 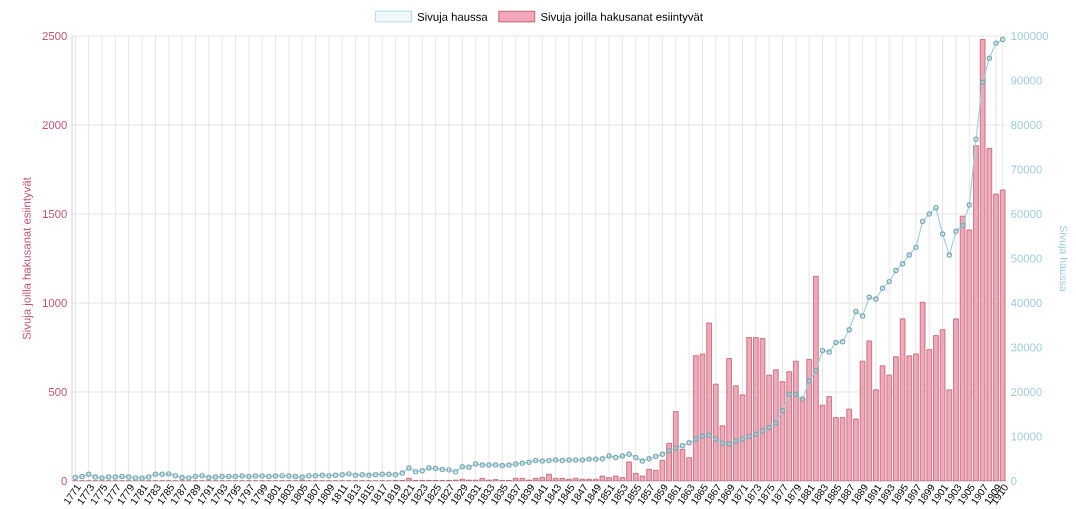 I want to click on y2-tick-label: 40000, so click(x=1026, y=302).